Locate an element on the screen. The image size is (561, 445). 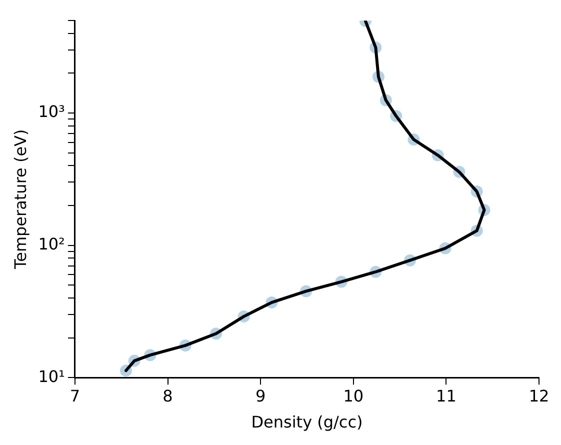
x-tick-label: 12 is located at coordinates (539, 396).